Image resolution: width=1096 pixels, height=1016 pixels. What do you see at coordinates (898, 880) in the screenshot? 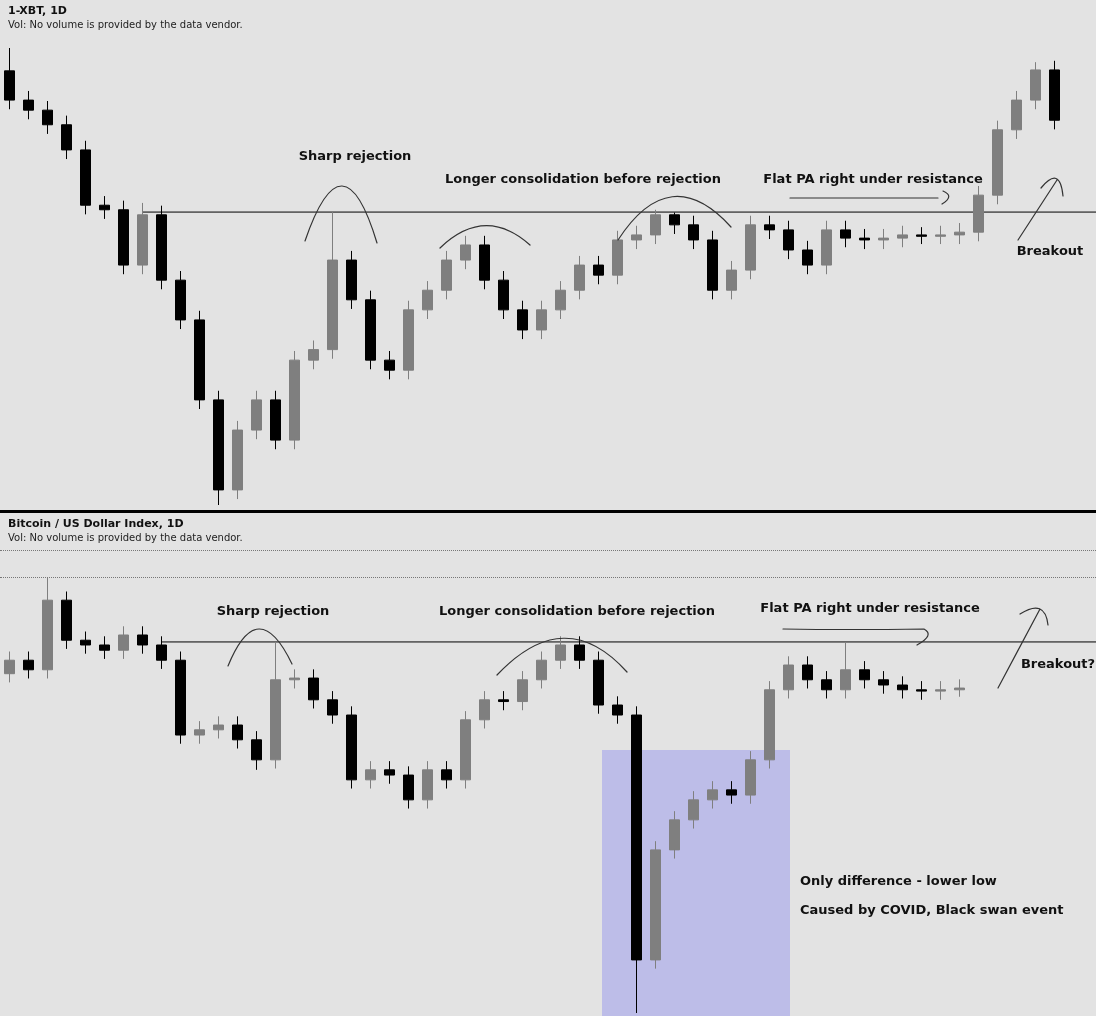
I see `annotation: Only difference - lower low` at bounding box center [898, 880].